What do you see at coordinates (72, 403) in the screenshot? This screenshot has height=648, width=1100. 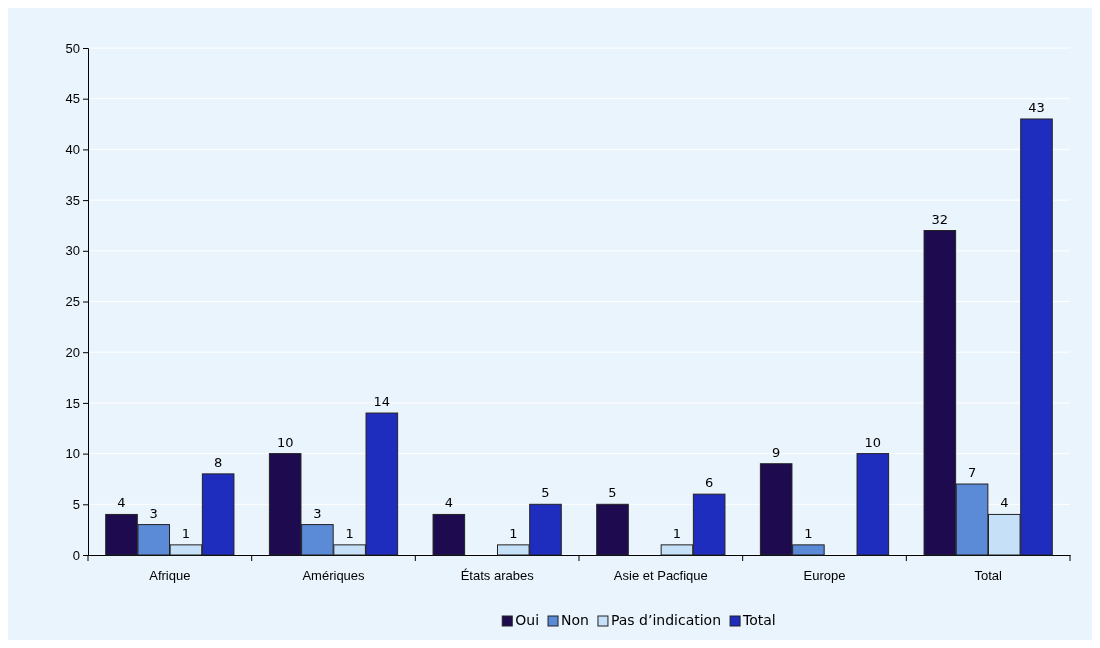 I see `y-tick-label: 15` at bounding box center [72, 403].